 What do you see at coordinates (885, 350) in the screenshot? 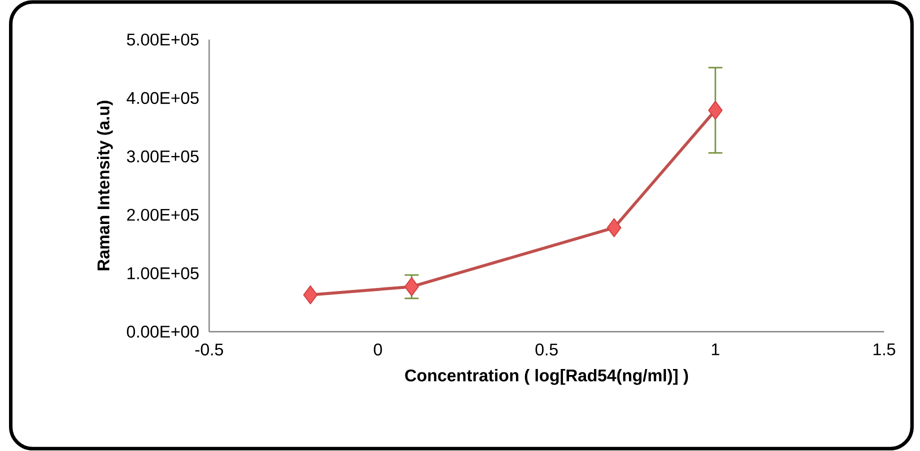
I see `x-tick-label: 1.5` at bounding box center [885, 350].